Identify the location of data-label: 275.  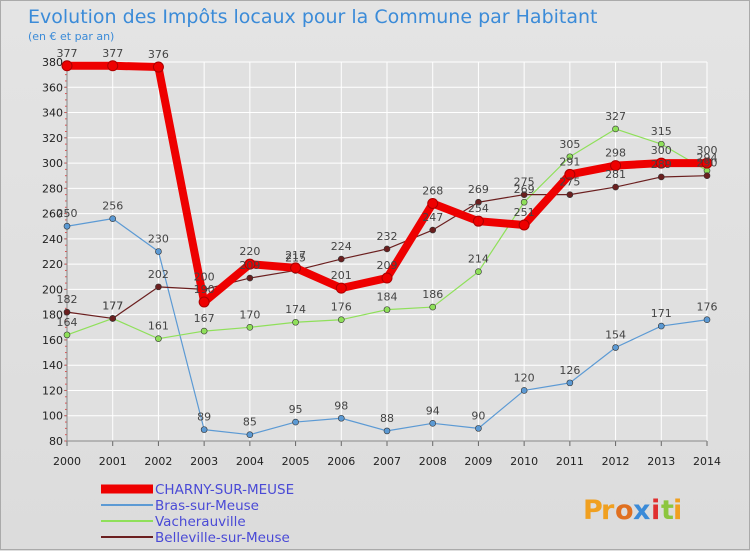
(569, 182).